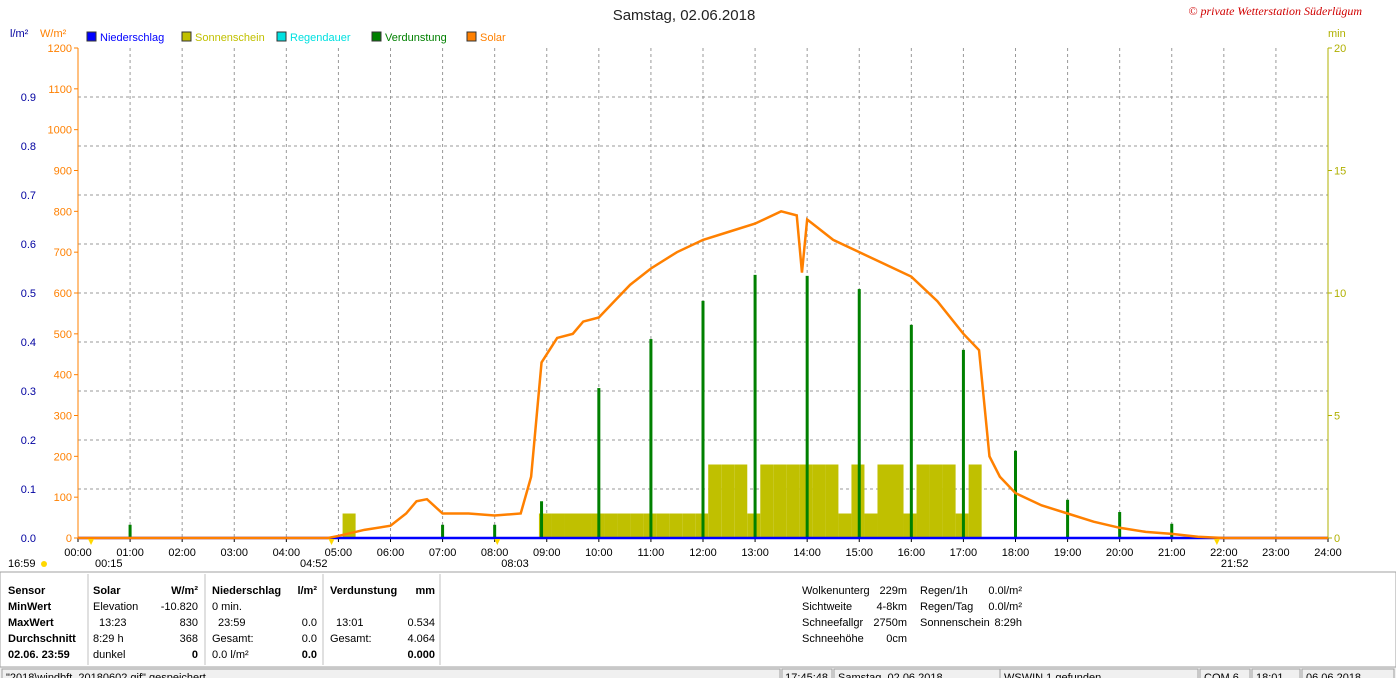  What do you see at coordinates (1337, 417) in the screenshot?
I see `y2-tick-label: 5` at bounding box center [1337, 417].